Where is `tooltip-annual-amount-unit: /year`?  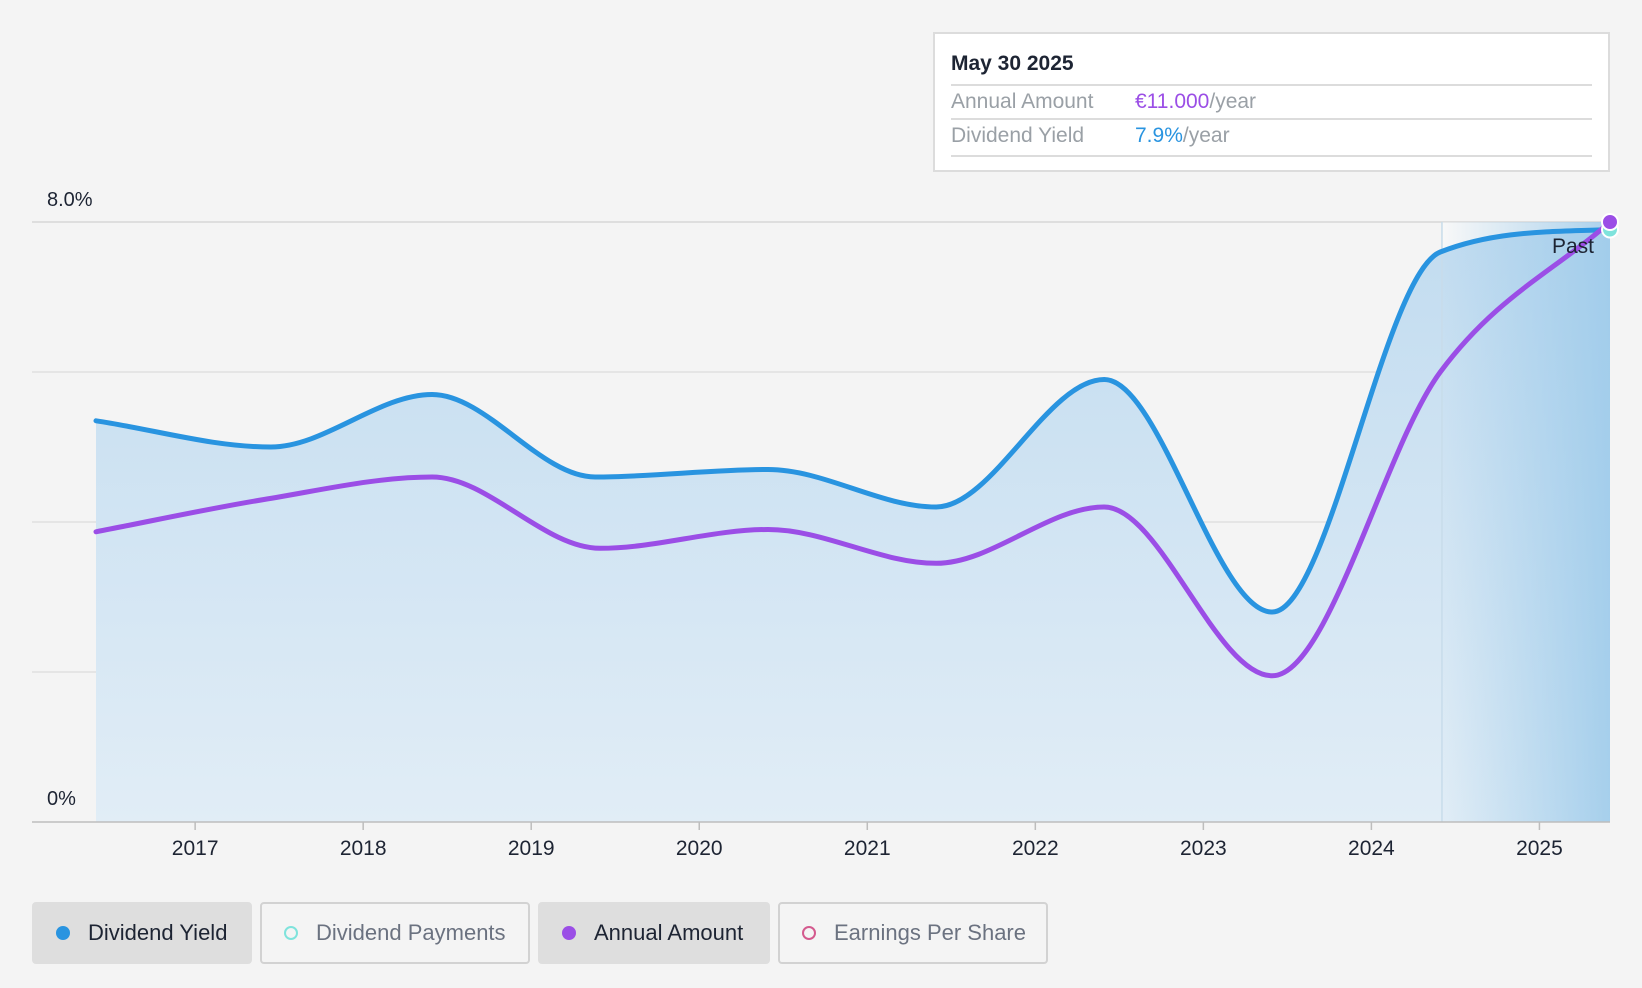
tooltip-annual-amount-unit: /year is located at coordinates (1233, 101).